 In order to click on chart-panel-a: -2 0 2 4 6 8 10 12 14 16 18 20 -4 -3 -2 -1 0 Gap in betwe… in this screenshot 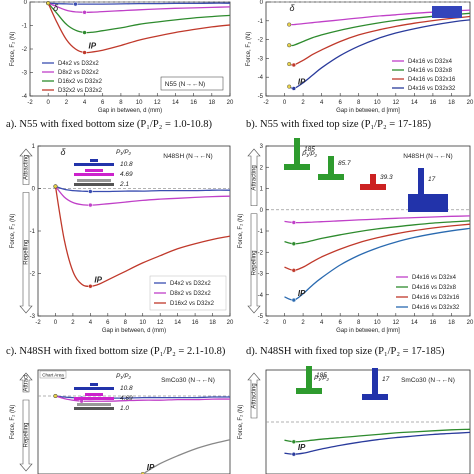, I will do `click(122, 57)`.